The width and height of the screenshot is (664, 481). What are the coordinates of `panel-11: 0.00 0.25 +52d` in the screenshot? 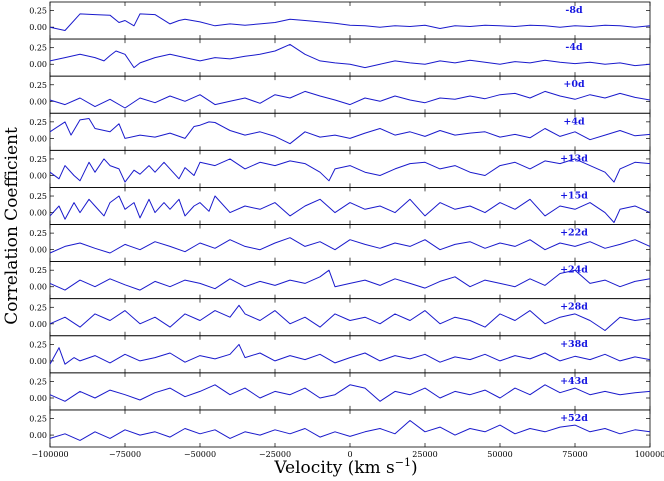 It's located at (340, 428).